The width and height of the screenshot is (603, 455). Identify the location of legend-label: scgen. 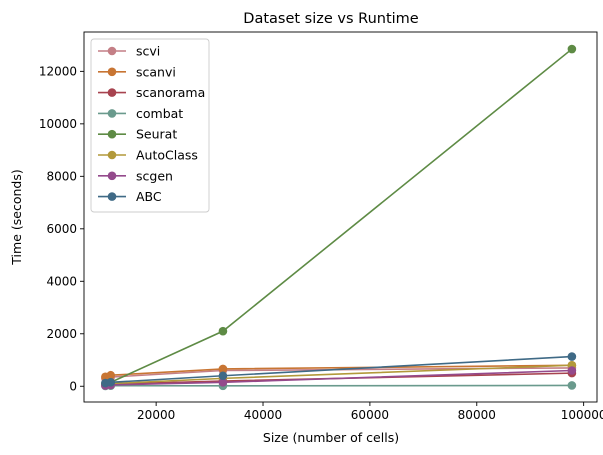
(154, 175).